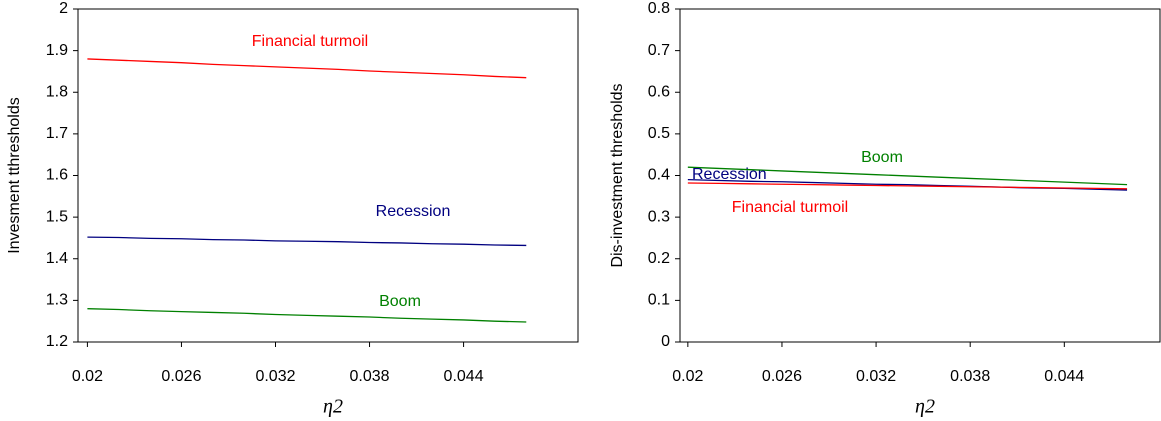  I want to click on y-tick-label: 1.8, so click(57, 91).